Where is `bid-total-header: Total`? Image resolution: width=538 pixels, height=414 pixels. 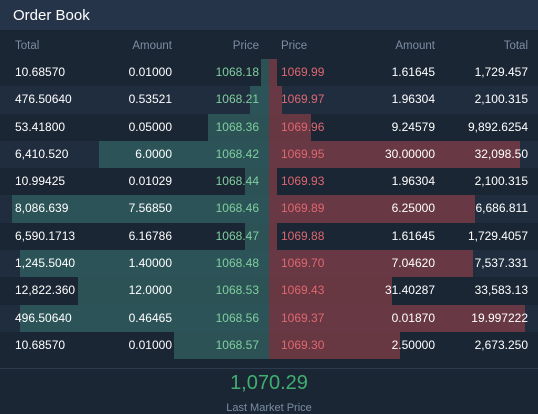 bid-total-header: Total is located at coordinates (27, 46).